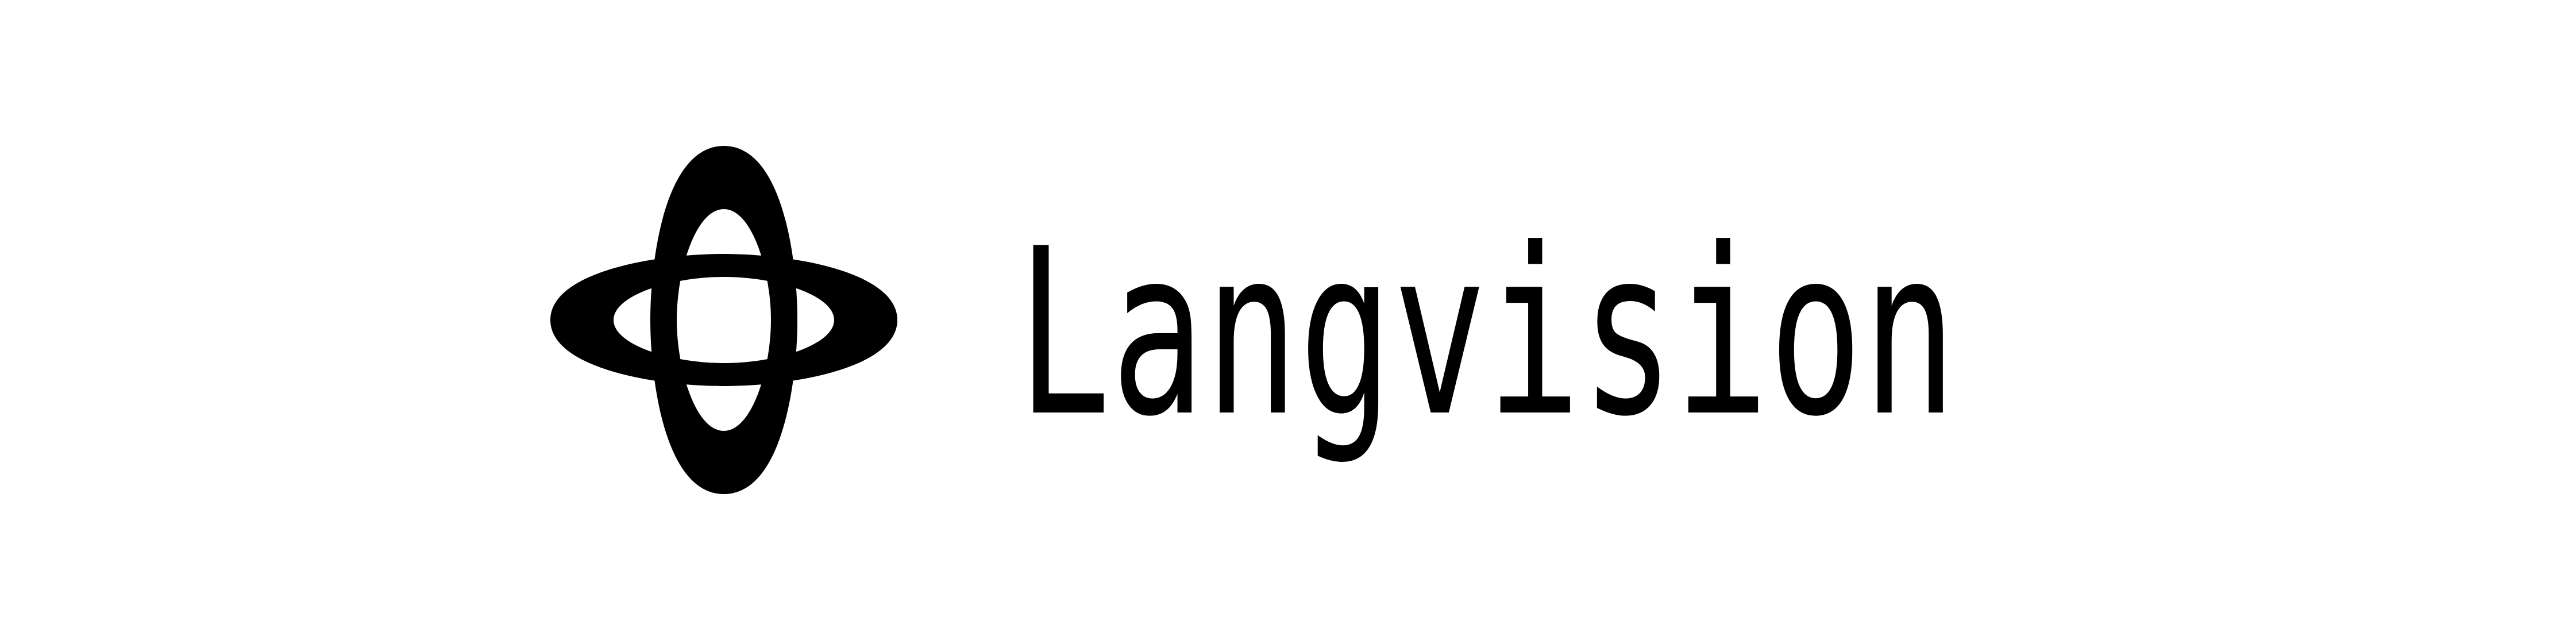 The height and width of the screenshot is (640, 2576). Describe the element at coordinates (724, 320) in the screenshot. I see `orbit-cross-icon` at that location.